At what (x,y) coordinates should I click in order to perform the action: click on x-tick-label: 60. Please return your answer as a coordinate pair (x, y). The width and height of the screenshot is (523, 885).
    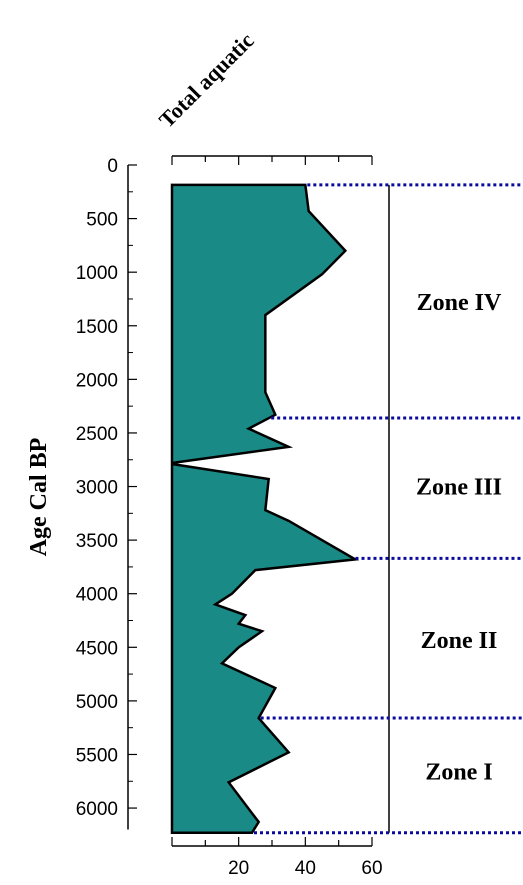
    Looking at the image, I should click on (371, 868).